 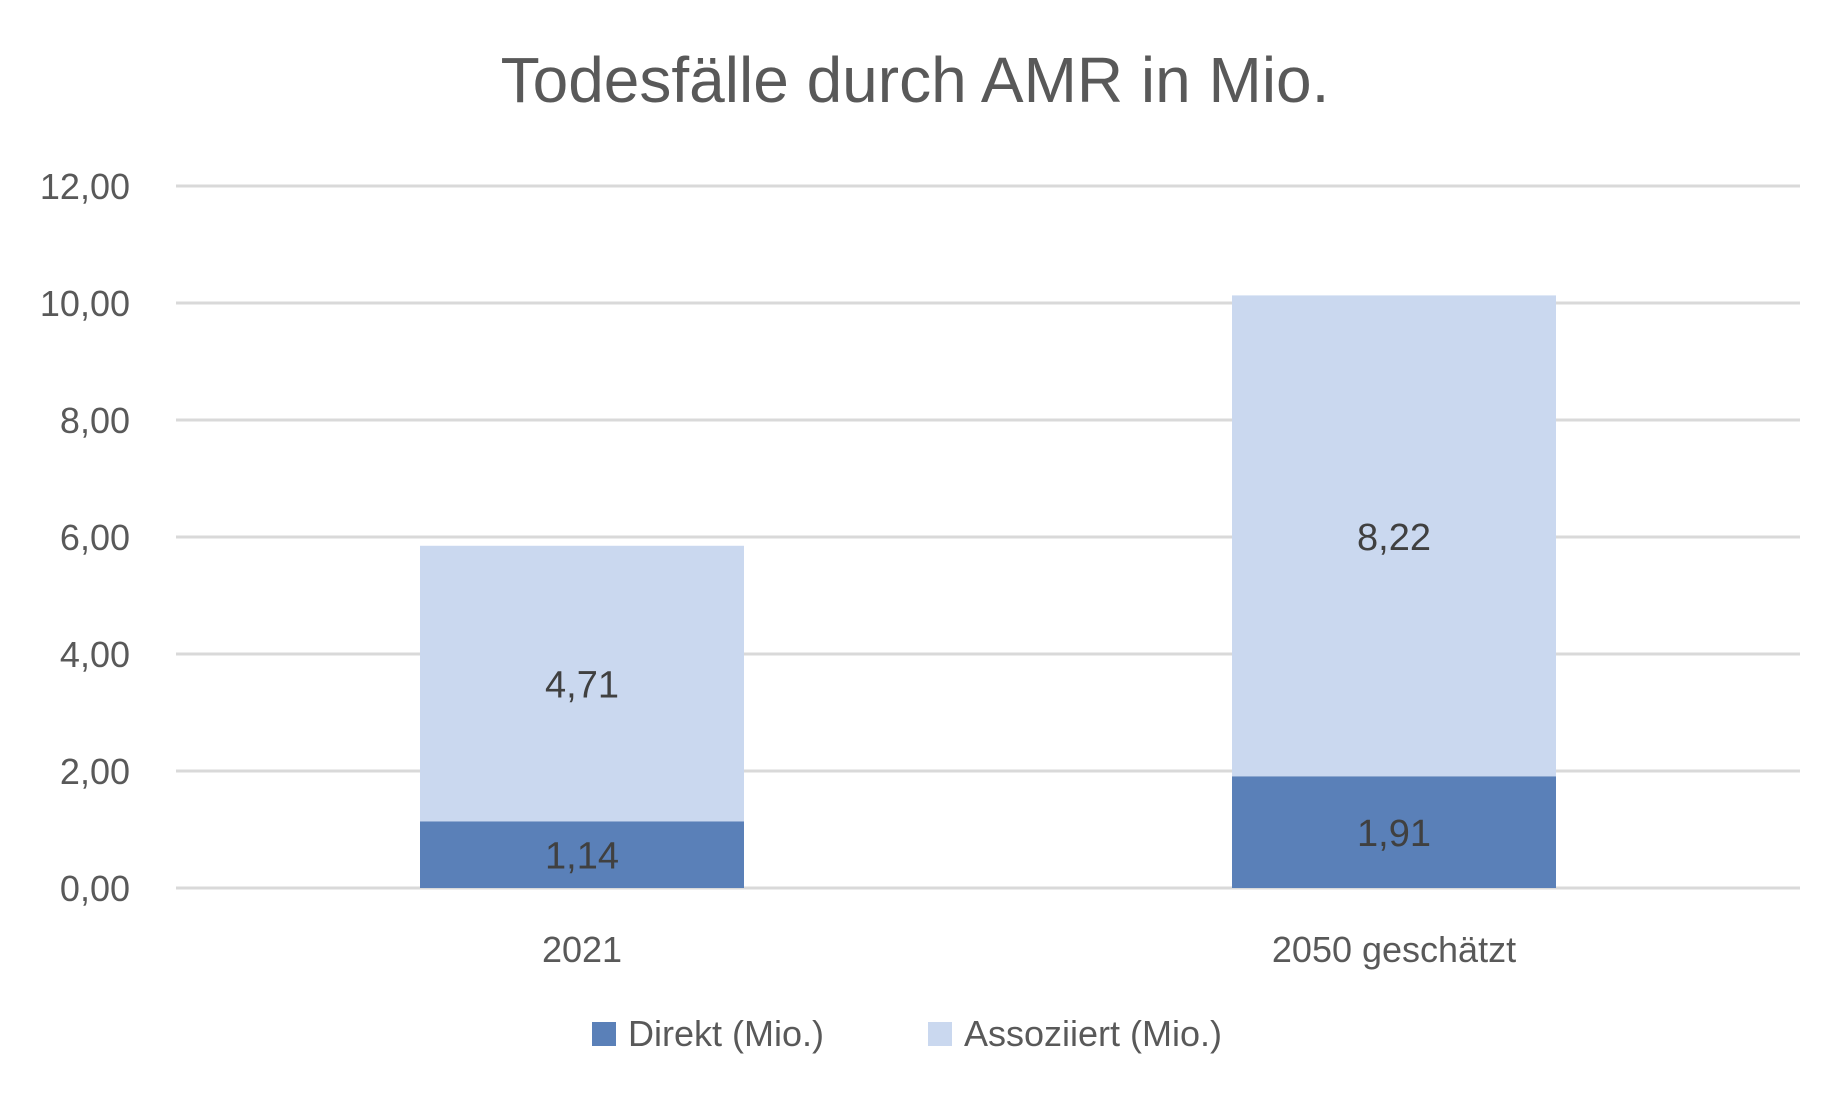 I want to click on legend: Direkt (Mio.) Assoziiert (Mio.), so click(x=907, y=1033).